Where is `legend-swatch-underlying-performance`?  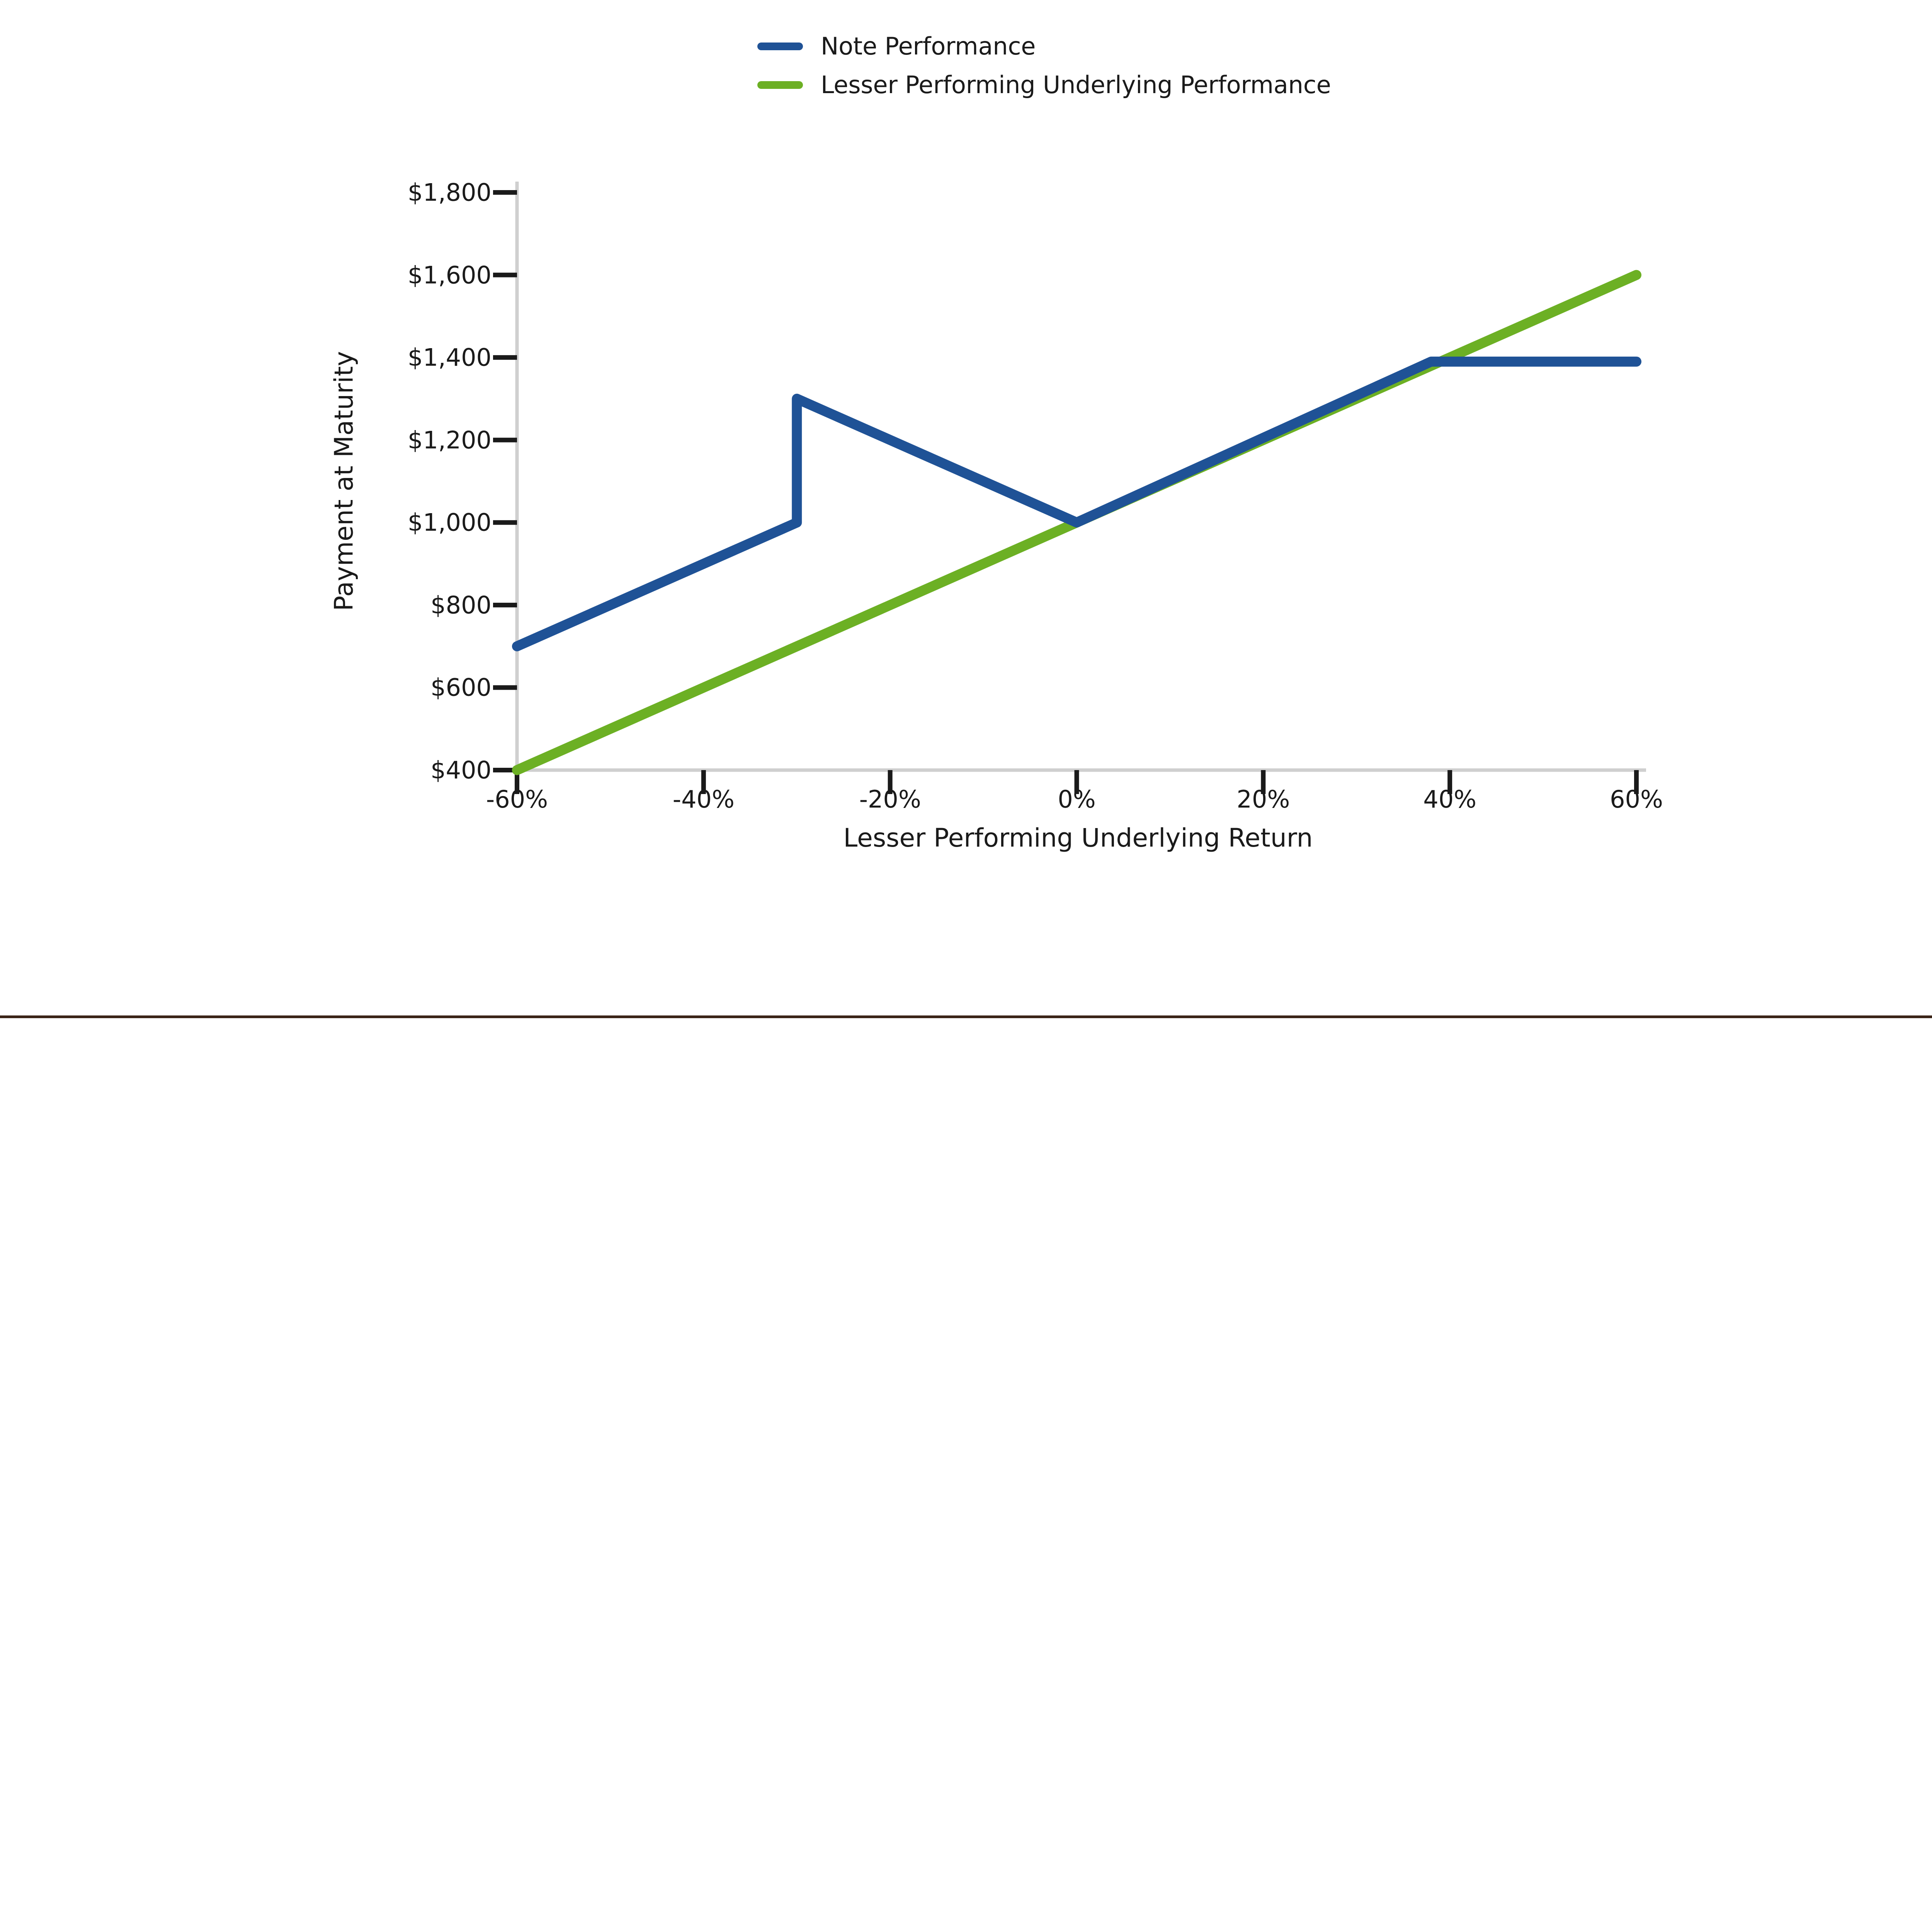 legend-swatch-underlying-performance is located at coordinates (780, 85).